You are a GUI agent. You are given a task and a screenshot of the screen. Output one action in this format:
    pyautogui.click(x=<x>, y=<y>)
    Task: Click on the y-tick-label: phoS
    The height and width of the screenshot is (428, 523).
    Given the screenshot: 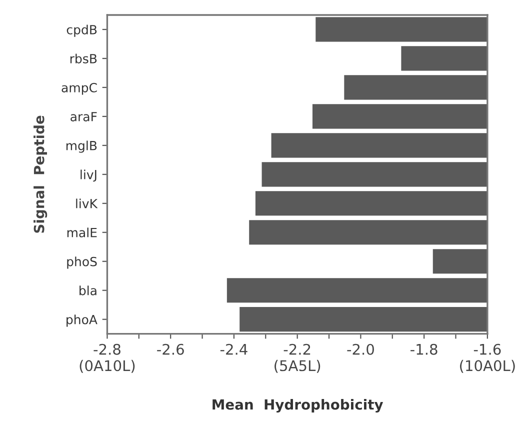 What is the action you would take?
    pyautogui.click(x=82, y=262)
    